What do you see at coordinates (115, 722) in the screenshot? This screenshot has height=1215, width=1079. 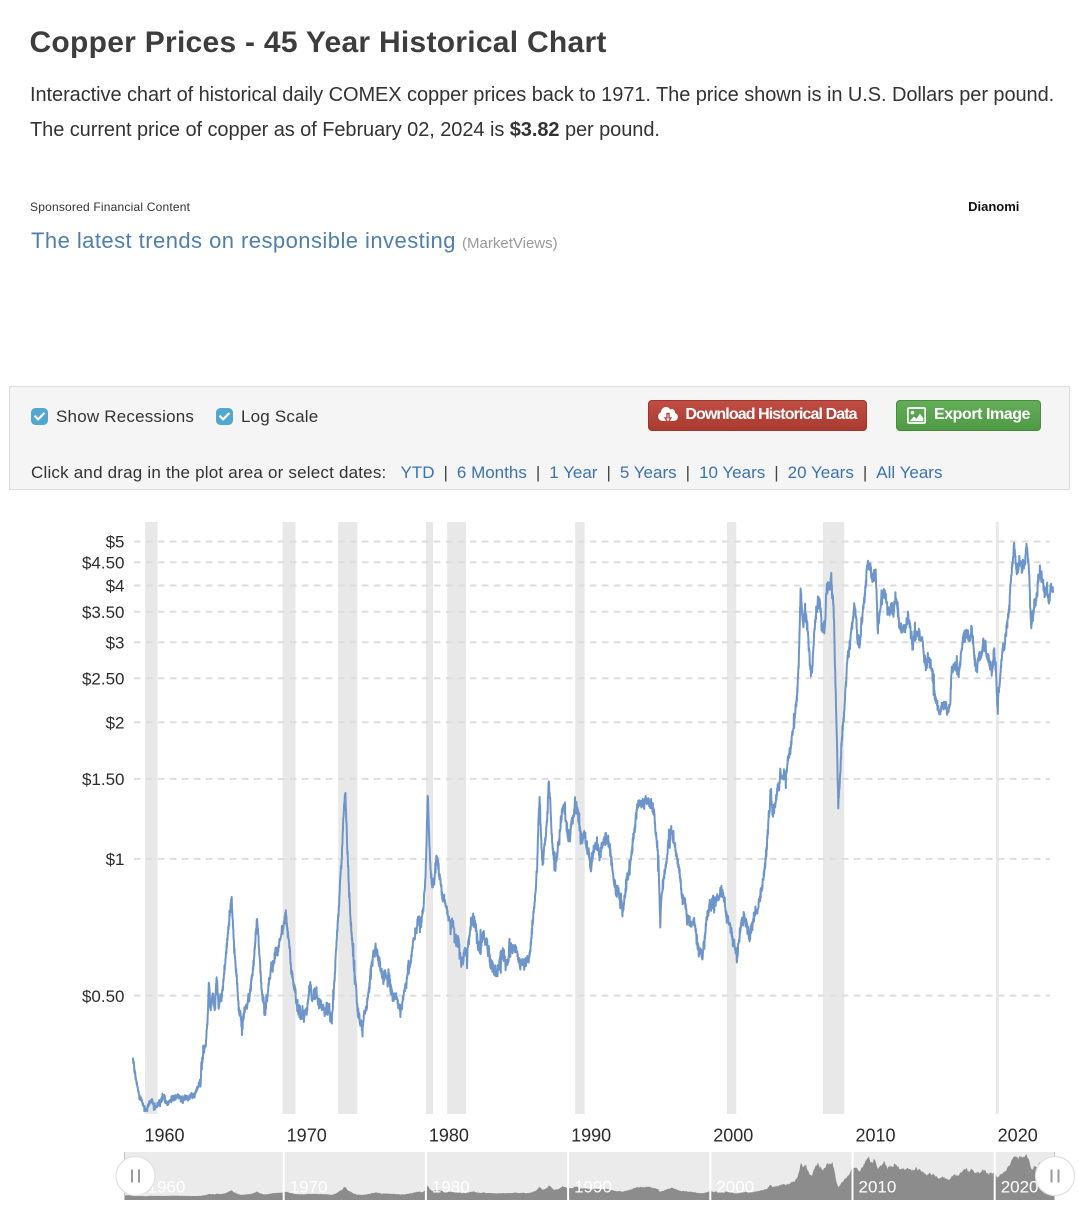 I see `svg-text: $2` at bounding box center [115, 722].